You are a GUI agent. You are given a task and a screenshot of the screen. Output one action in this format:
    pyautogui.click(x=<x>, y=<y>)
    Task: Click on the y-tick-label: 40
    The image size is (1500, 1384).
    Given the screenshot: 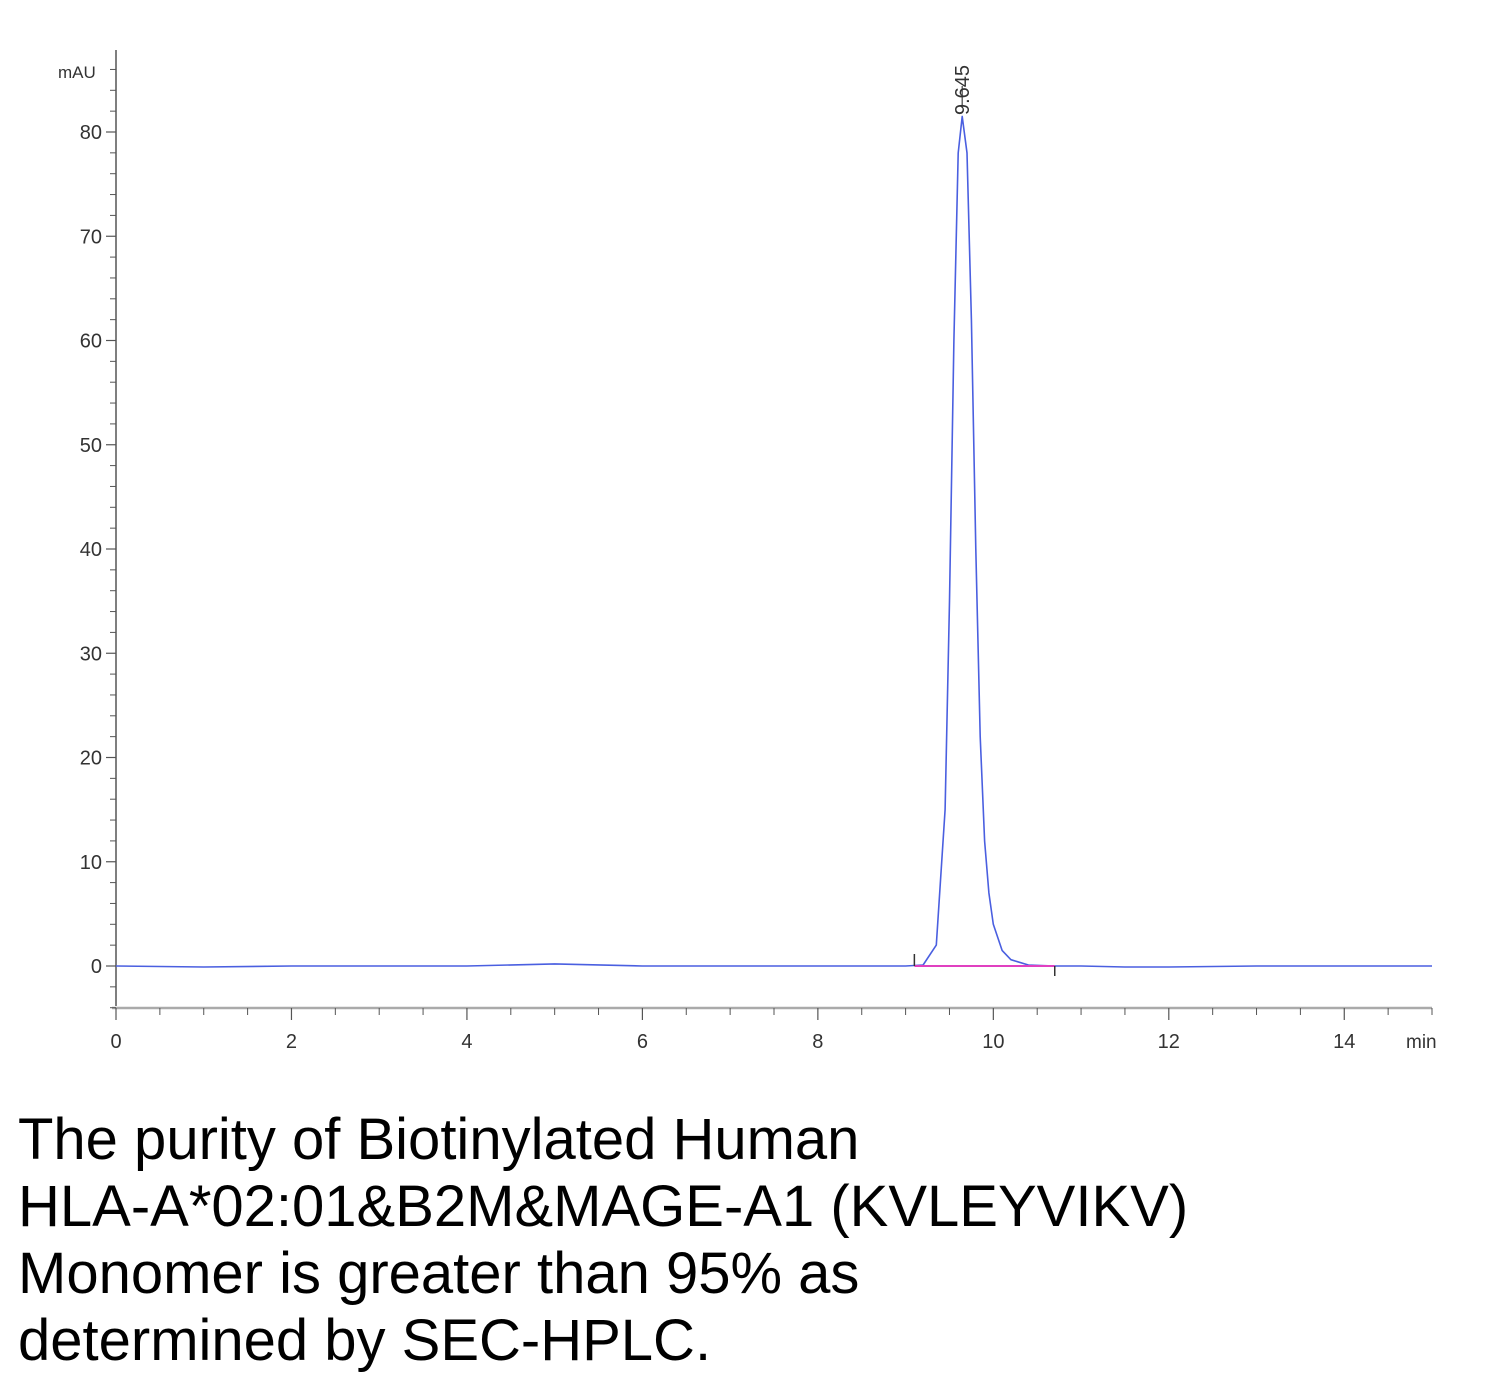 What is the action you would take?
    pyautogui.click(x=91, y=550)
    